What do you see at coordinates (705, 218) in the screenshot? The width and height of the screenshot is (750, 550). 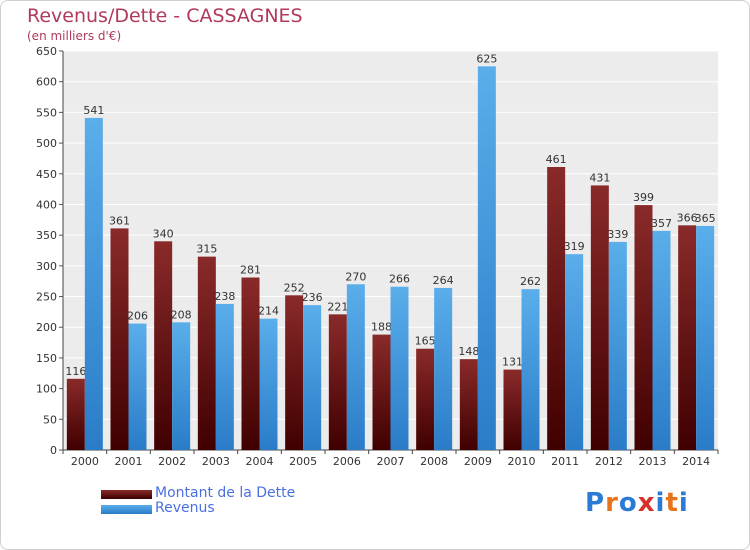 I see `data-label-revenus: 365` at bounding box center [705, 218].